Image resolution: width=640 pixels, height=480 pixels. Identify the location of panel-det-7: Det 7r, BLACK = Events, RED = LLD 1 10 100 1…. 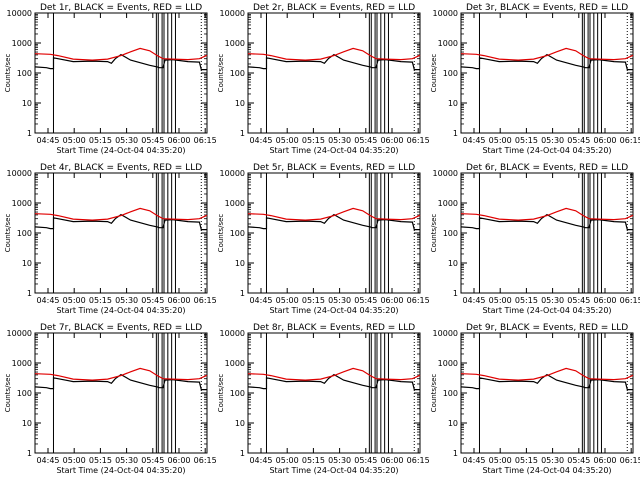
(110, 399).